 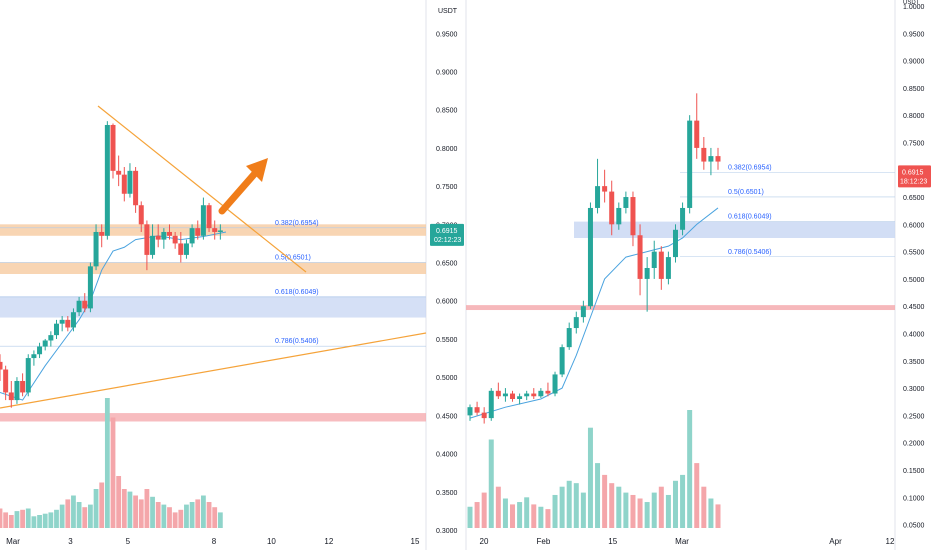 What do you see at coordinates (447, 264) in the screenshot?
I see `y-tick-label: 0.6500` at bounding box center [447, 264].